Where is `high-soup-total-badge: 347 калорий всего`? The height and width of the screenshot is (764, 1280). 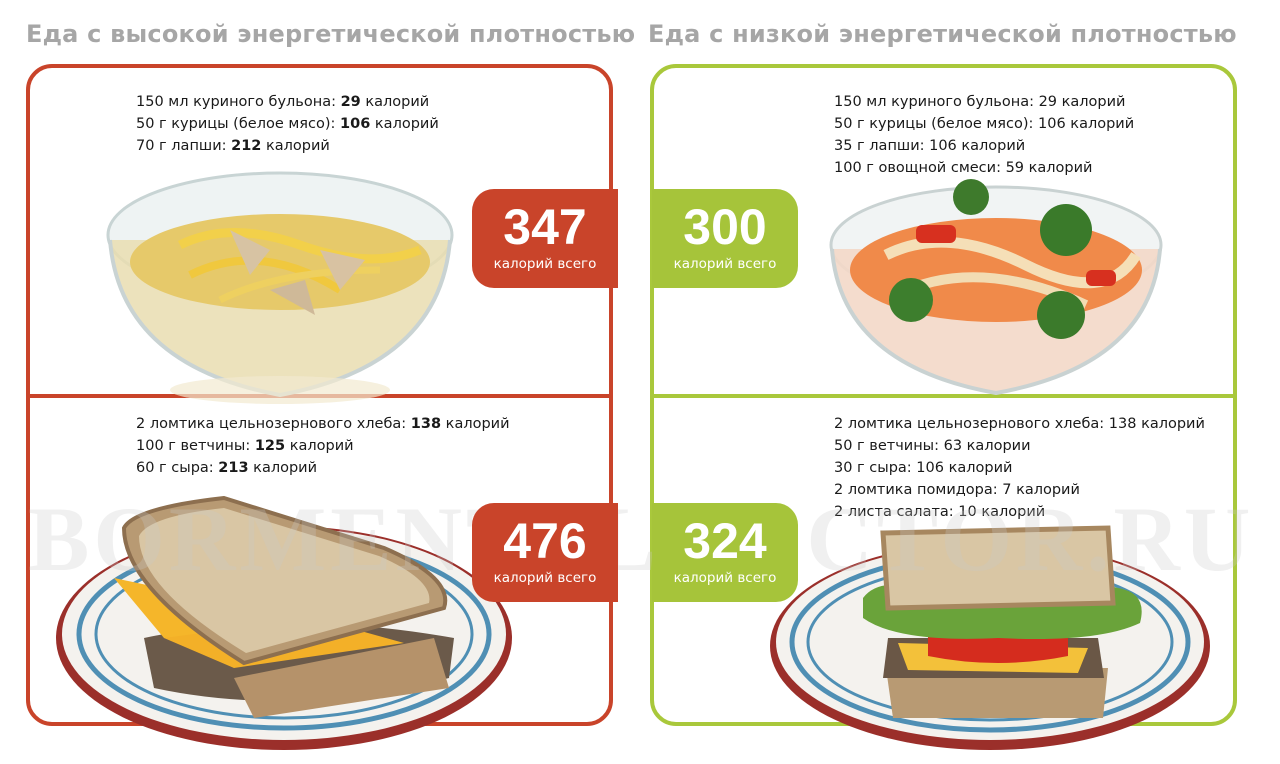
high-soup-total-badge: 347 калорий всего is located at coordinates (545, 238).